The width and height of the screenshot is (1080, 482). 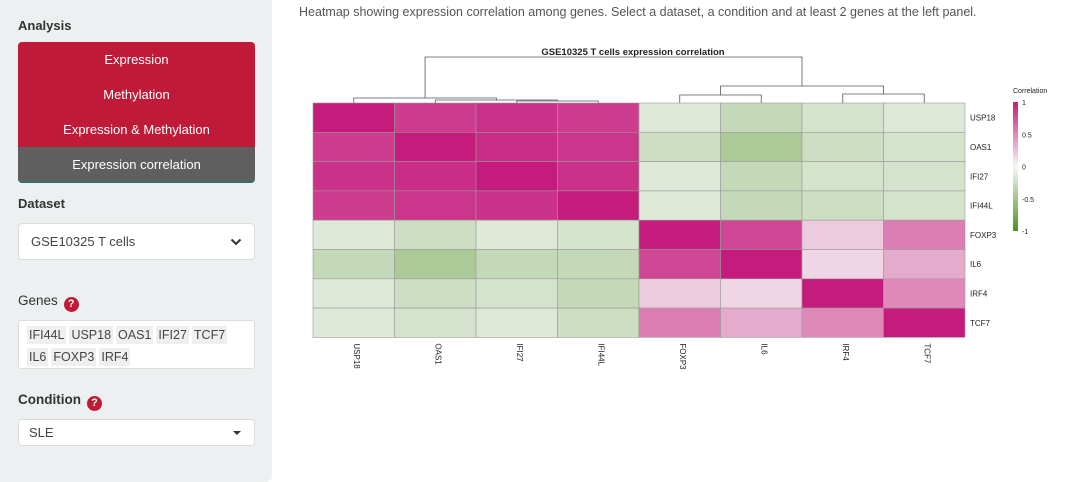 I want to click on gene-chip: OAS1, so click(x=135, y=335).